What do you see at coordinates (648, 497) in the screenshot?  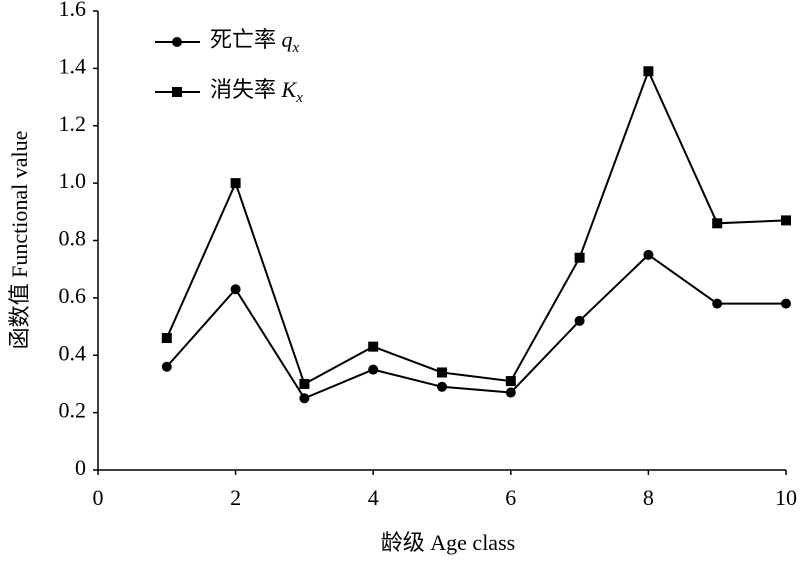 I see `x-tick-label: 8` at bounding box center [648, 497].